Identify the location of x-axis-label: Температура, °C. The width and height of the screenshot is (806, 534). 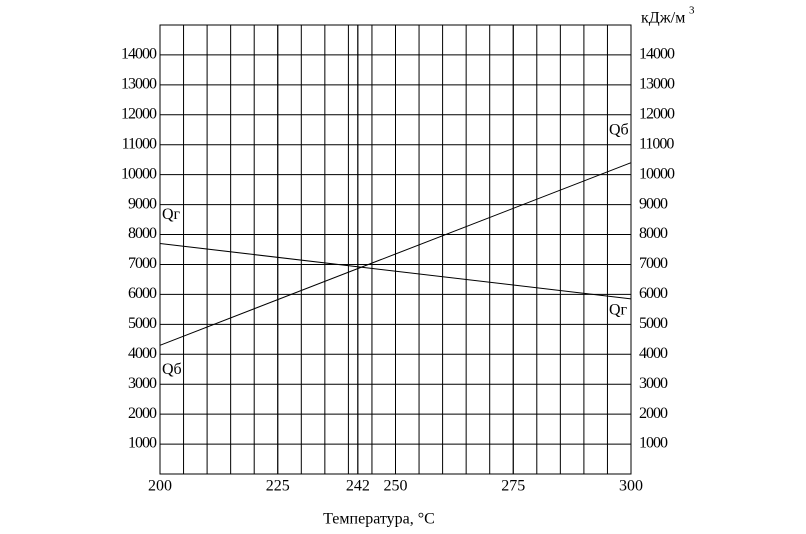
(379, 519).